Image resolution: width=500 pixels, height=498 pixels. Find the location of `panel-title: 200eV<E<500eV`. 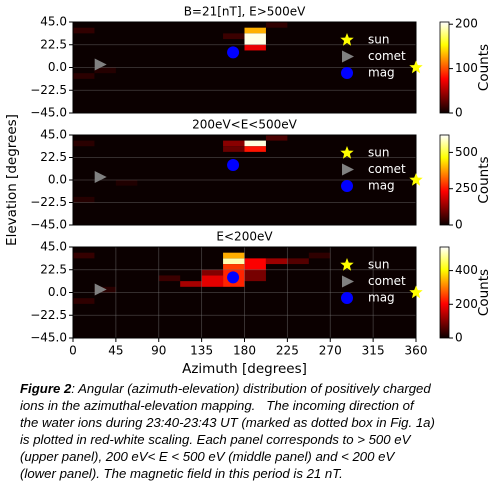

panel-title: 200eV<E<500eV is located at coordinates (244, 125).